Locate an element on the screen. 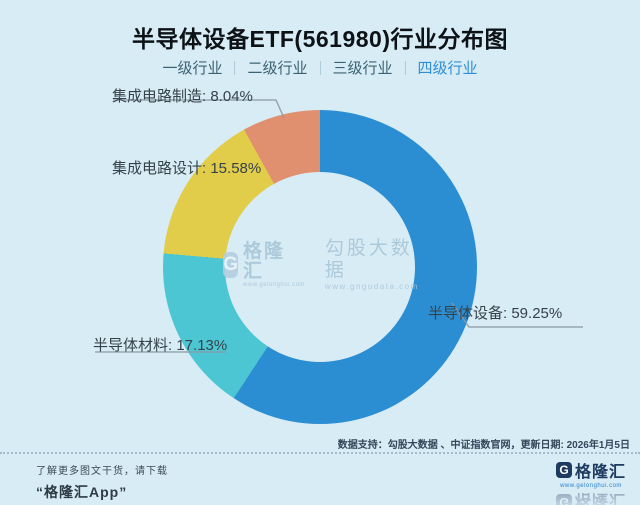 The height and width of the screenshot is (505, 640). donut-hole is located at coordinates (320, 267).